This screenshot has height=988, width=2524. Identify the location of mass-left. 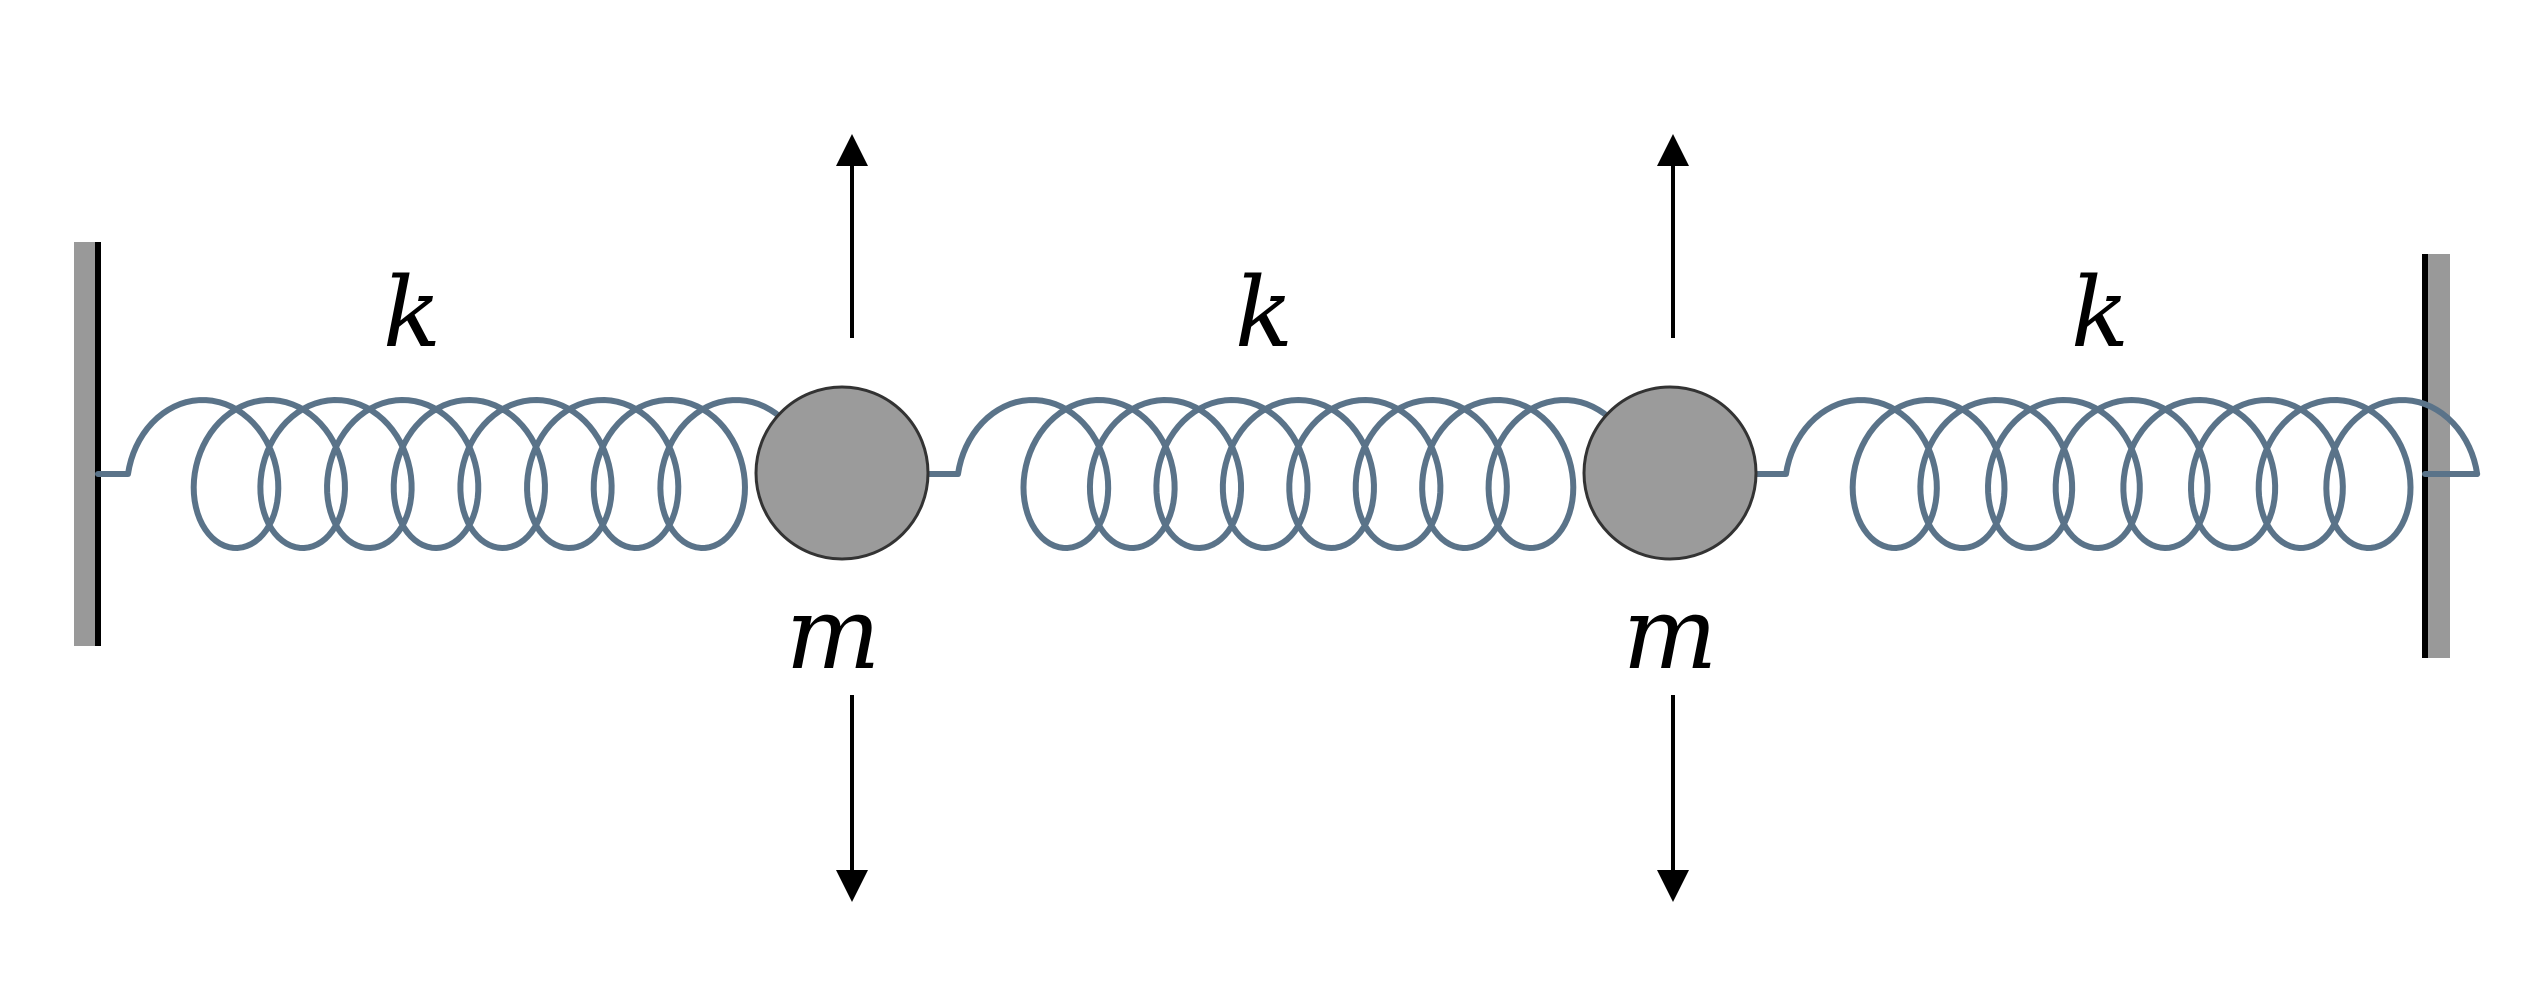
(842, 473).